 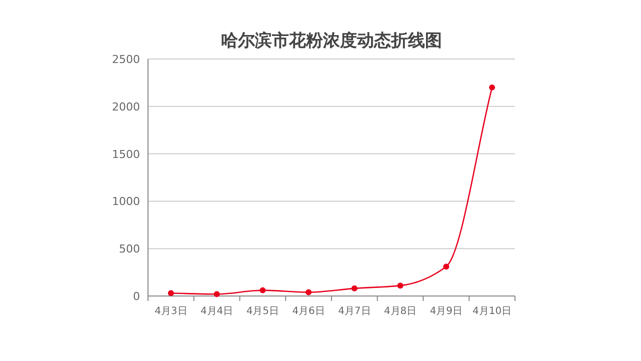 What do you see at coordinates (126, 154) in the screenshot?
I see `y-tick-label: 1500` at bounding box center [126, 154].